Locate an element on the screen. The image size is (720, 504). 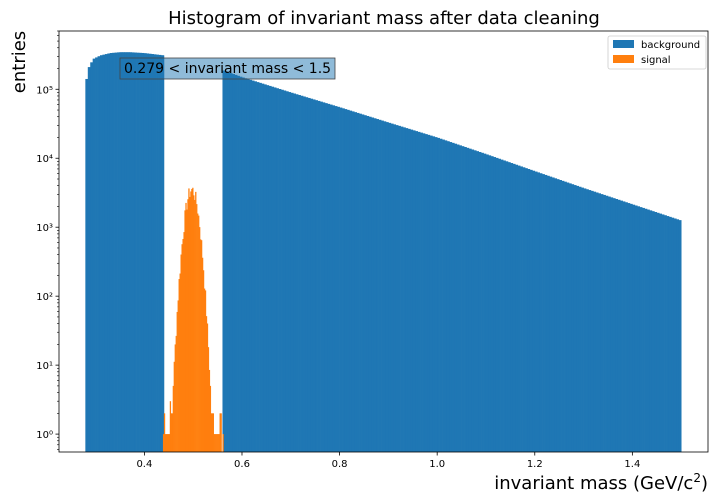
range-annotation: 0.279 < invariant mass < 1.5 is located at coordinates (227, 68).